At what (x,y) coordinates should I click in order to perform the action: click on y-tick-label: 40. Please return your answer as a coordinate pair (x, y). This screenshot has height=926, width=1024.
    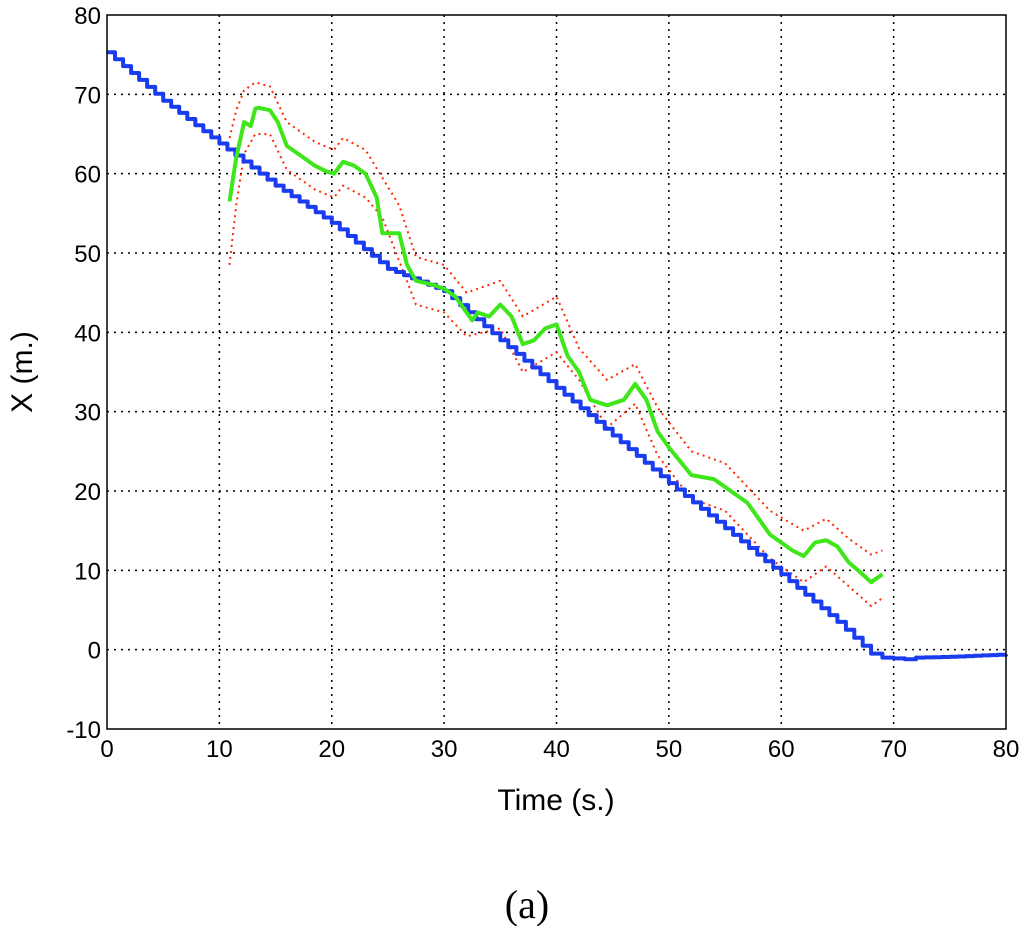
    Looking at the image, I should click on (87, 333).